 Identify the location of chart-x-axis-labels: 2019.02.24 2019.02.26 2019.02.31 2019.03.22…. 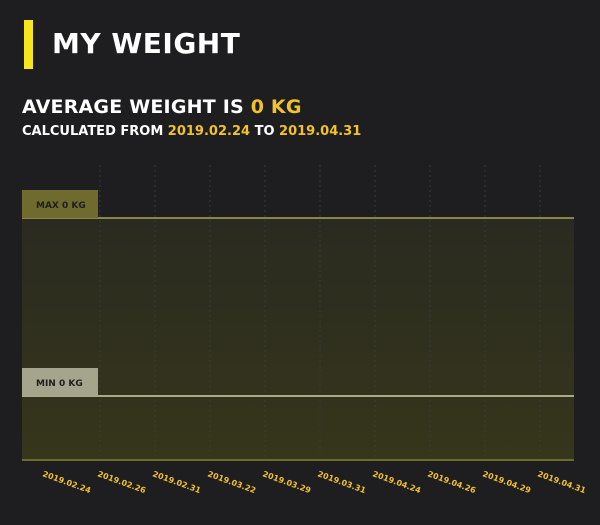
(314, 482).